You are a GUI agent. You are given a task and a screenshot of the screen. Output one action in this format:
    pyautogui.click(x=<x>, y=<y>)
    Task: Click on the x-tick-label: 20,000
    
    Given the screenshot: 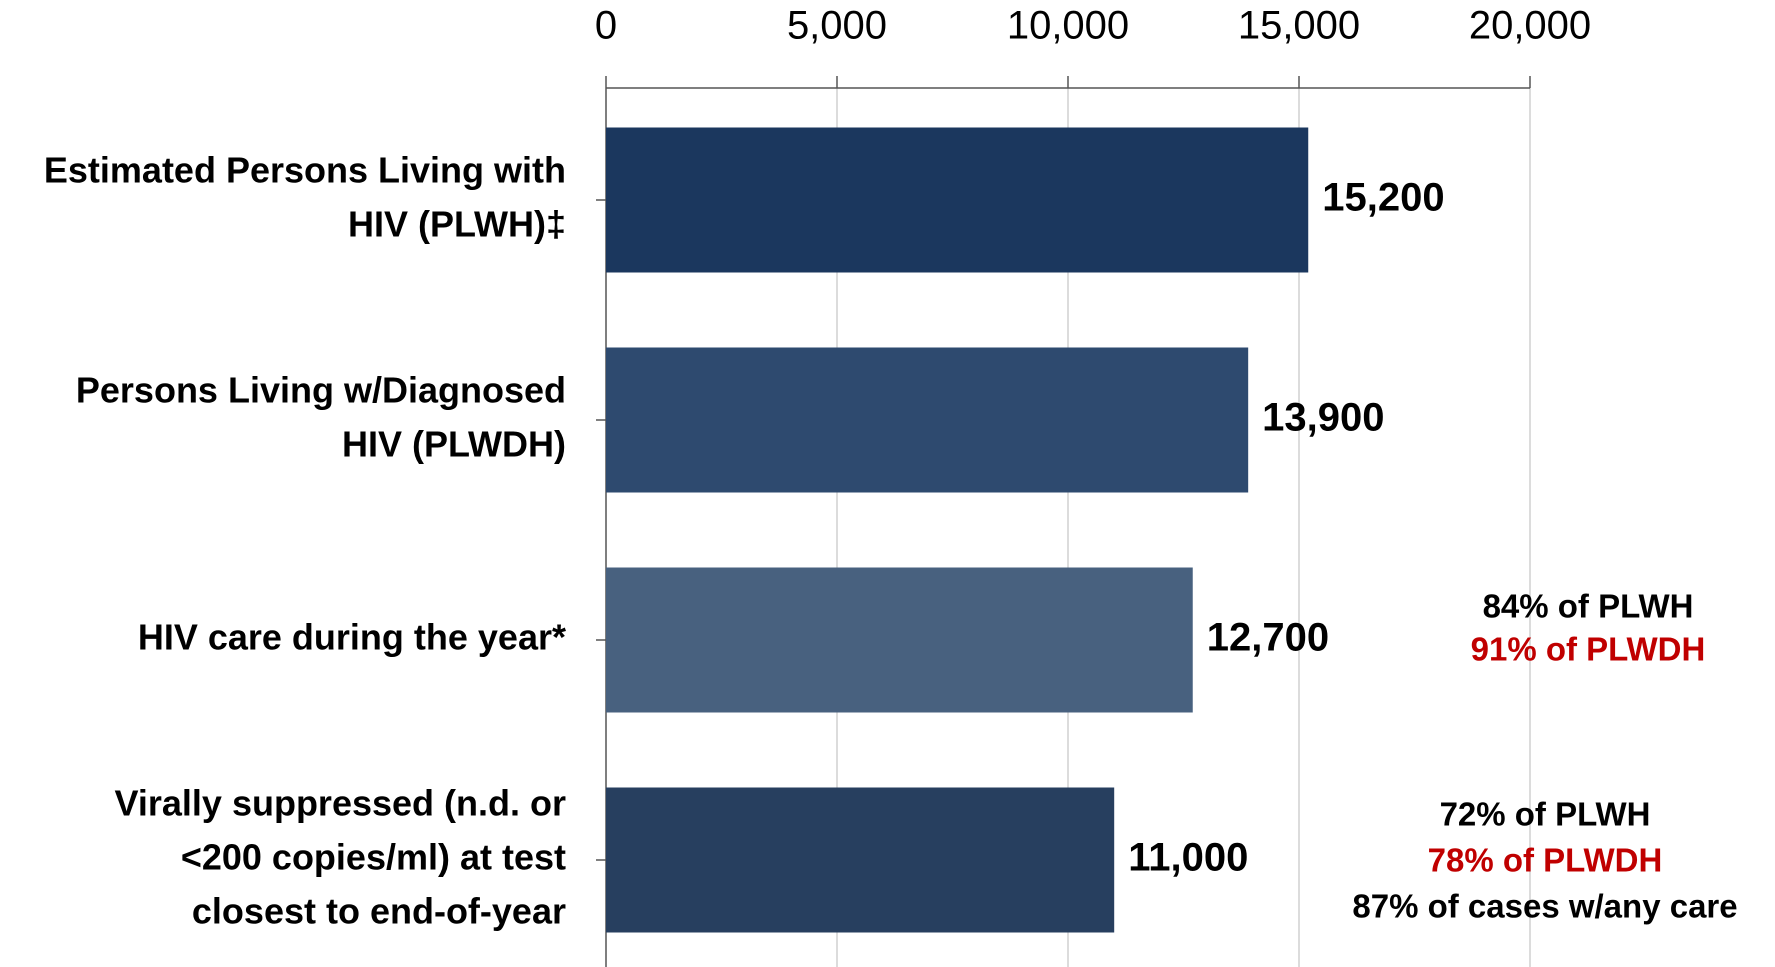 What is the action you would take?
    pyautogui.click(x=1530, y=26)
    